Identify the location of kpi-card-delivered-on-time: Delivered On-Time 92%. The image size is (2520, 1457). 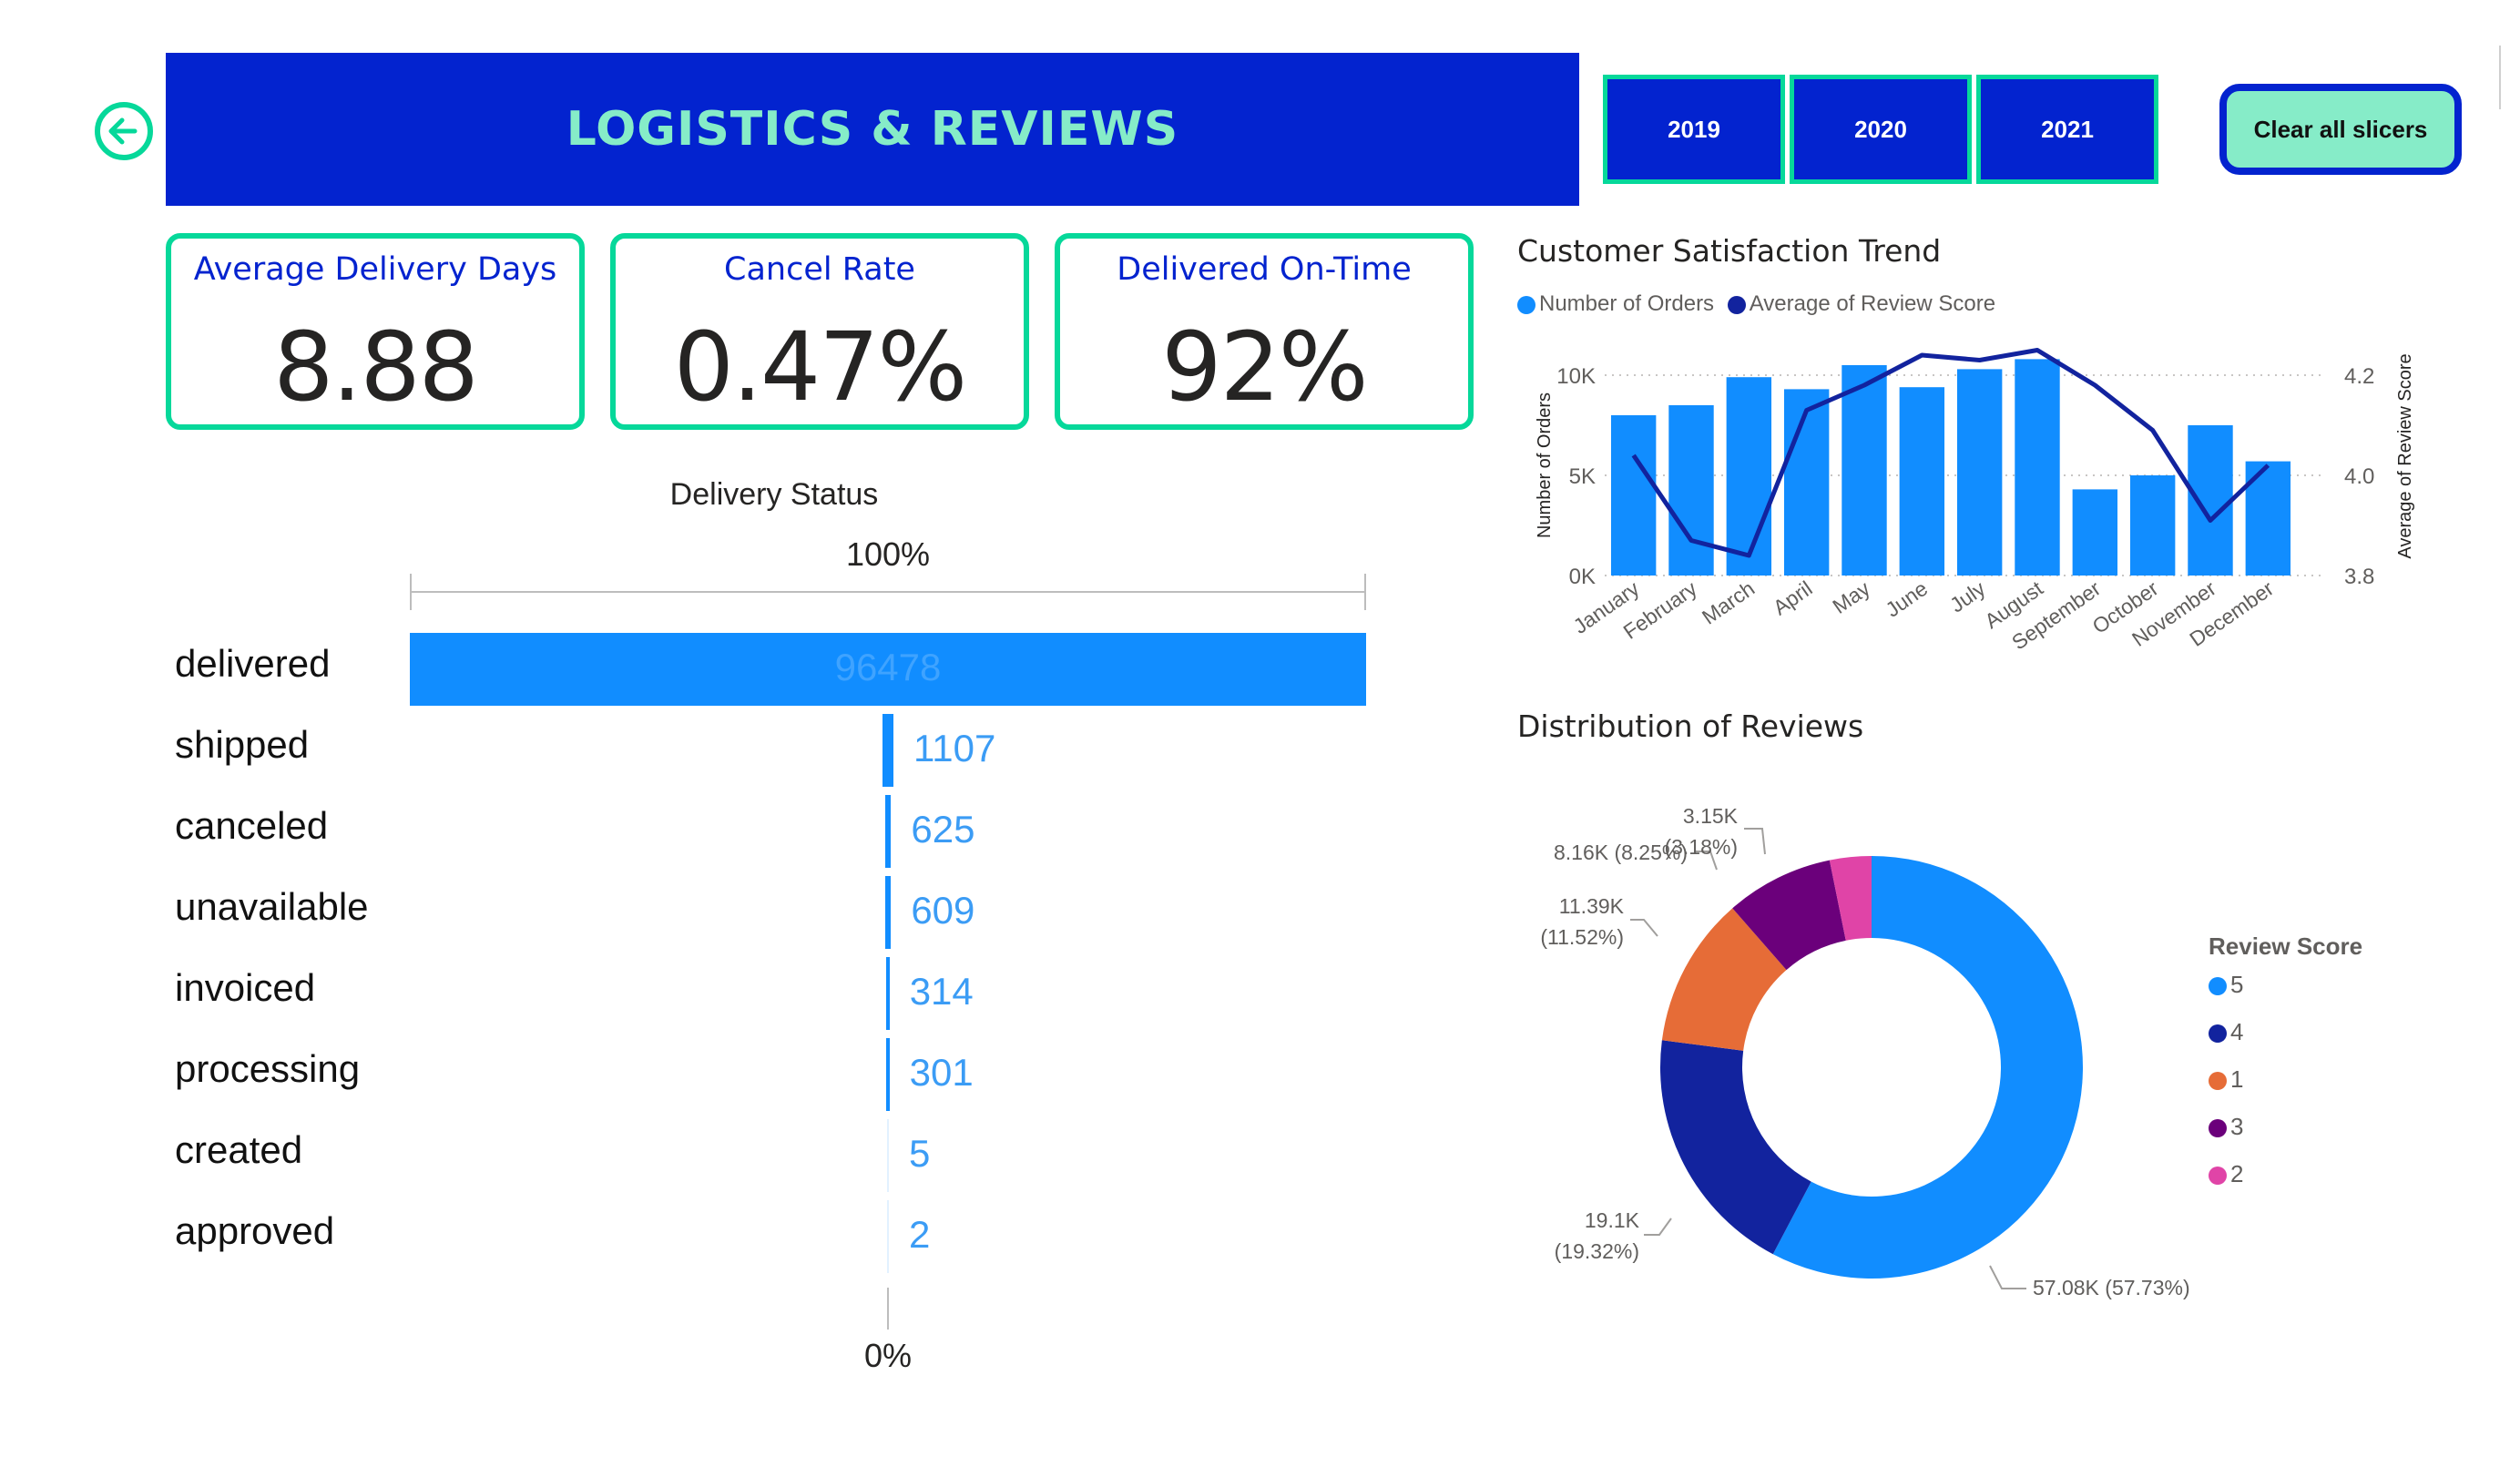
(1264, 331).